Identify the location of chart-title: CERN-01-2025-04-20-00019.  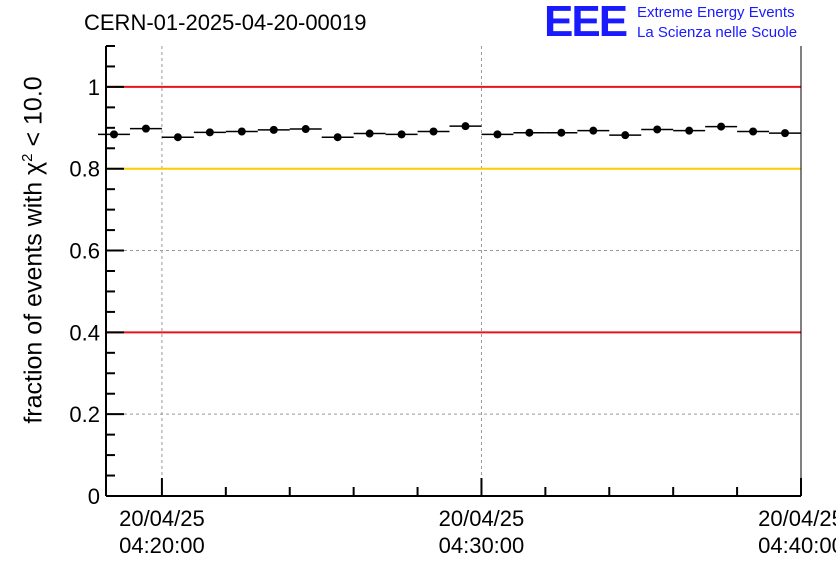
(225, 22).